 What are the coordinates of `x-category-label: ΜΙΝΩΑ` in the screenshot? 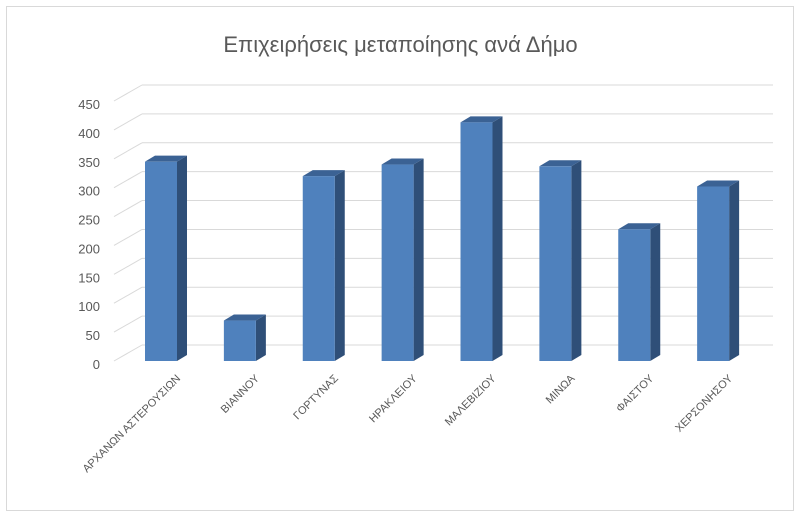 It's located at (561, 389).